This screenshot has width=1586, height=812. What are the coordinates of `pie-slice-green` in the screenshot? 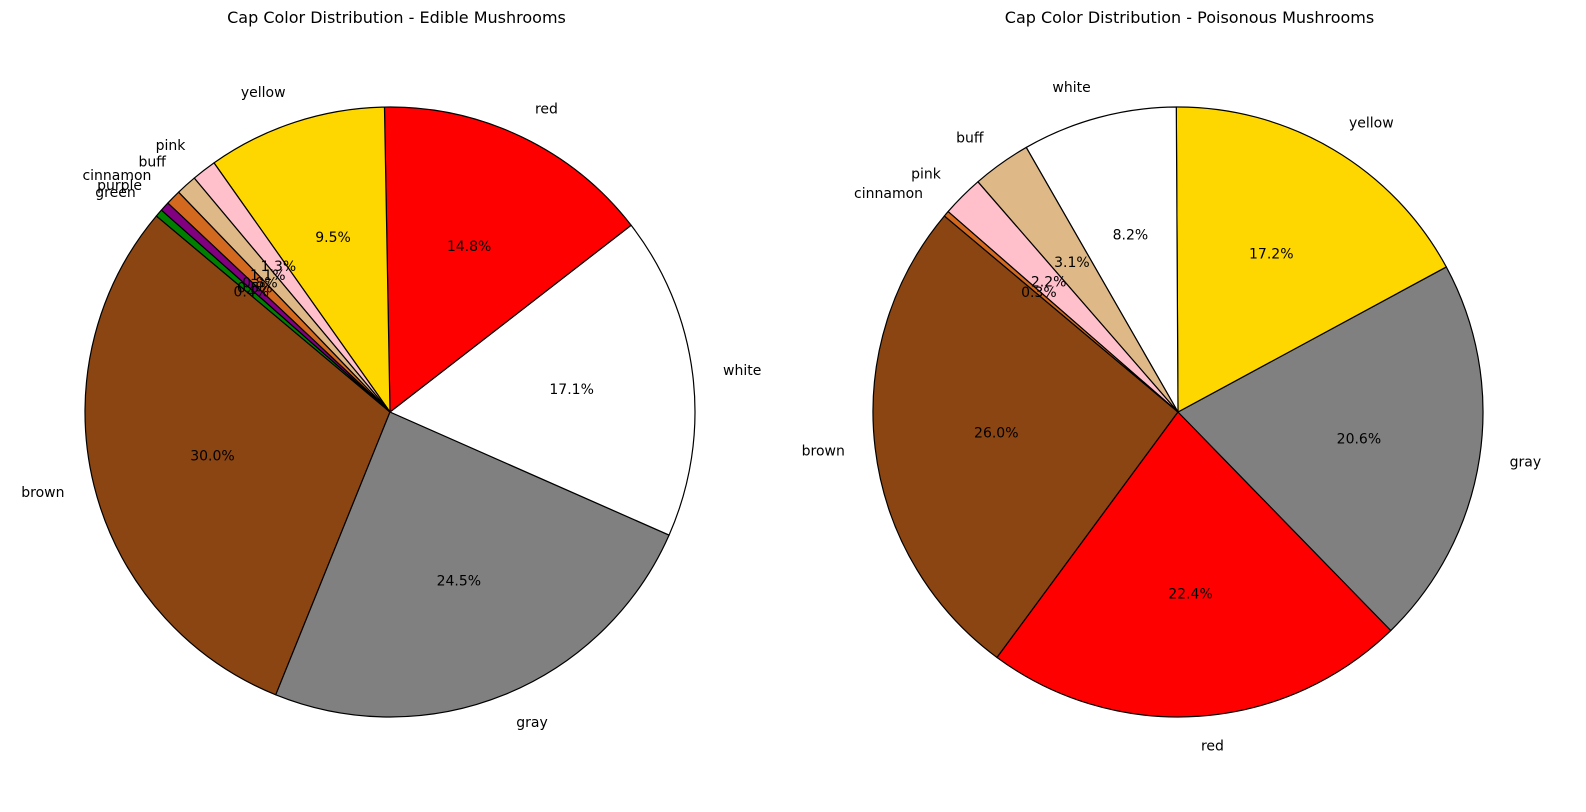 It's located at (273, 311).